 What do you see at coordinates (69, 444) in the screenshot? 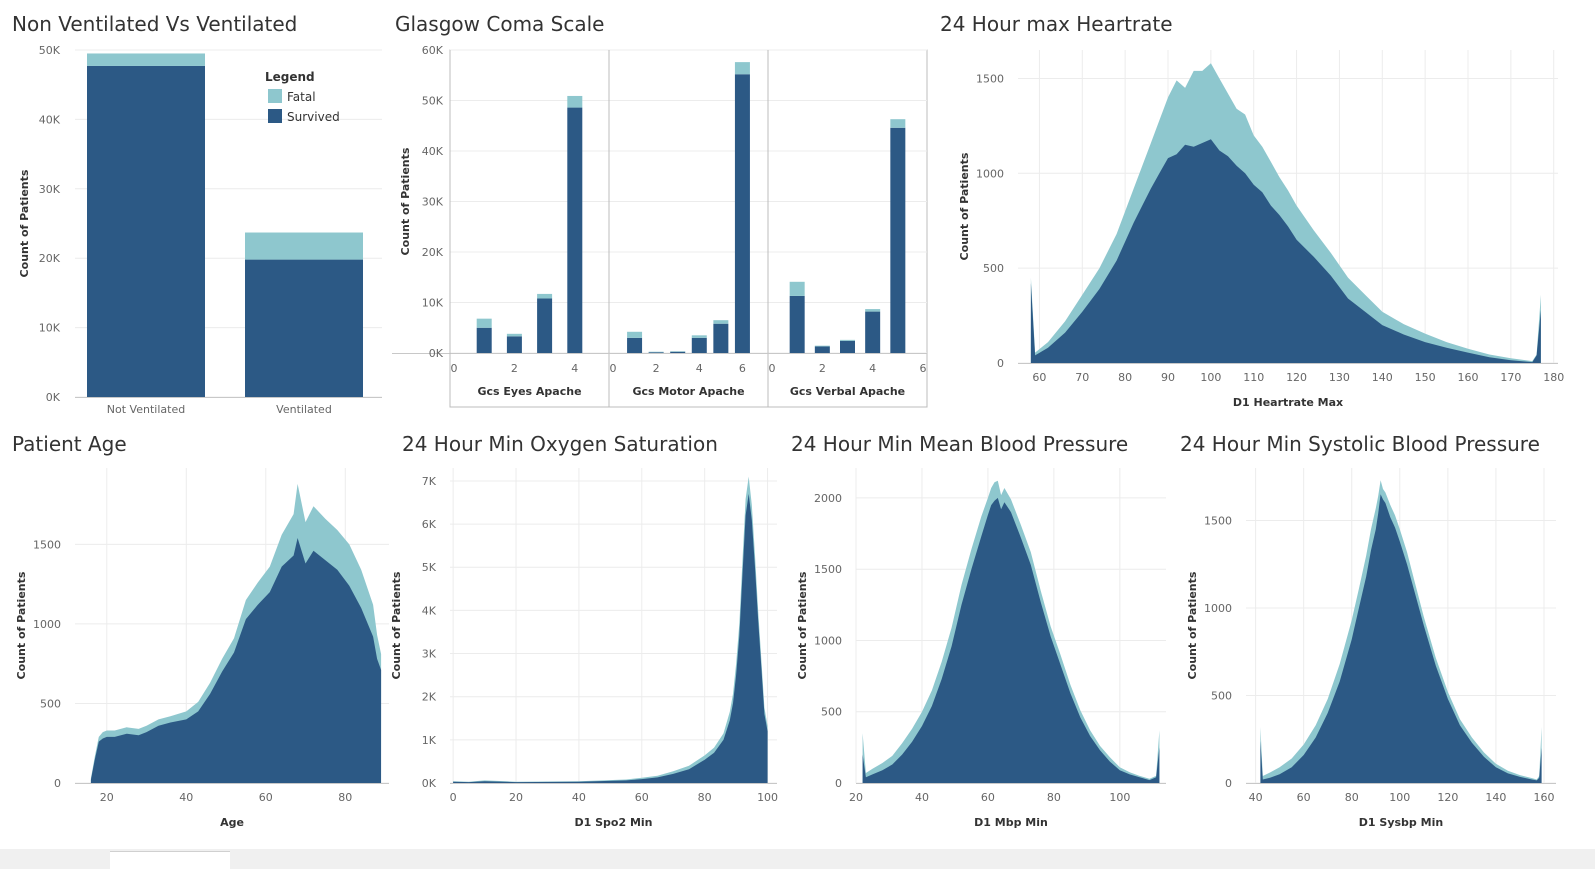
I see `chart-title-age: Patient Age` at bounding box center [69, 444].